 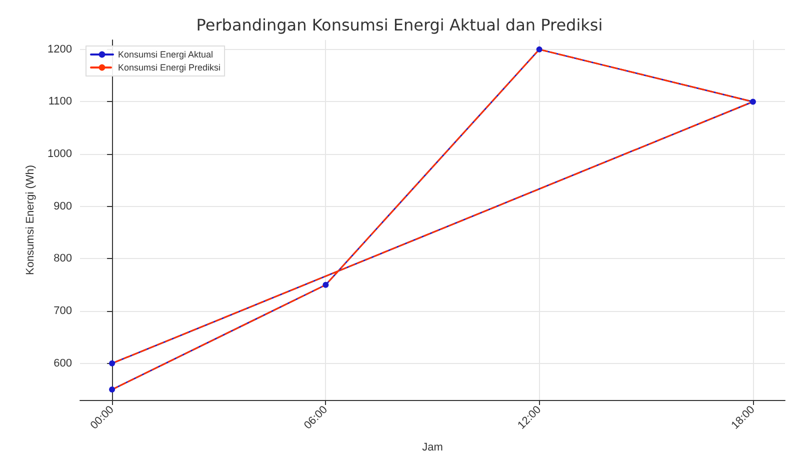 I want to click on y-tick-label: 1100, so click(x=60, y=102).